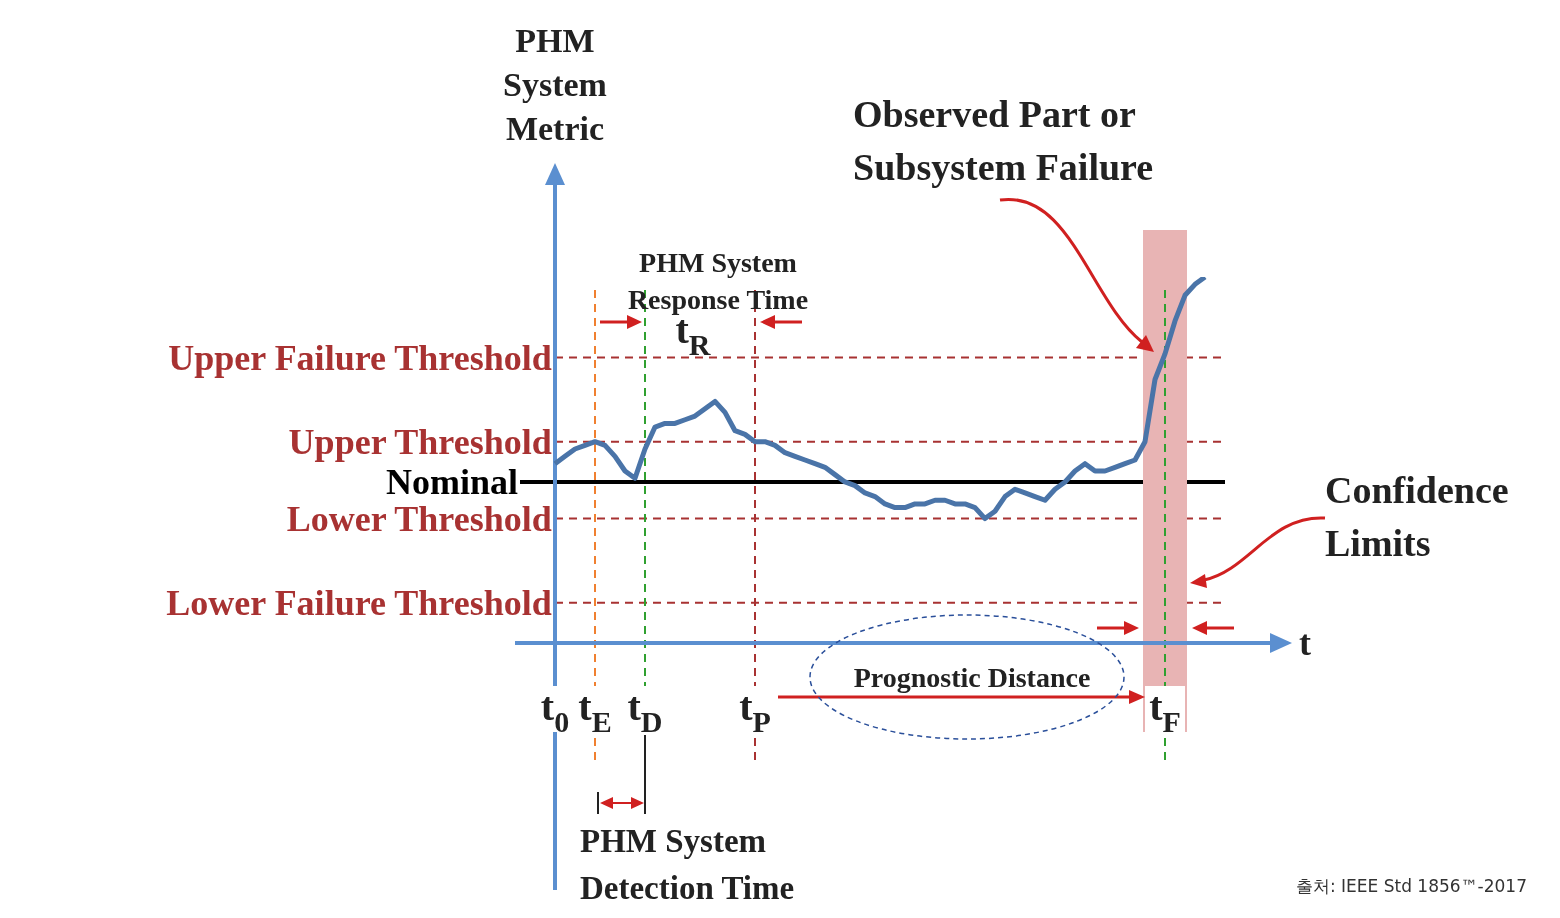  I want to click on x-axis-title: t, so click(1305, 643).